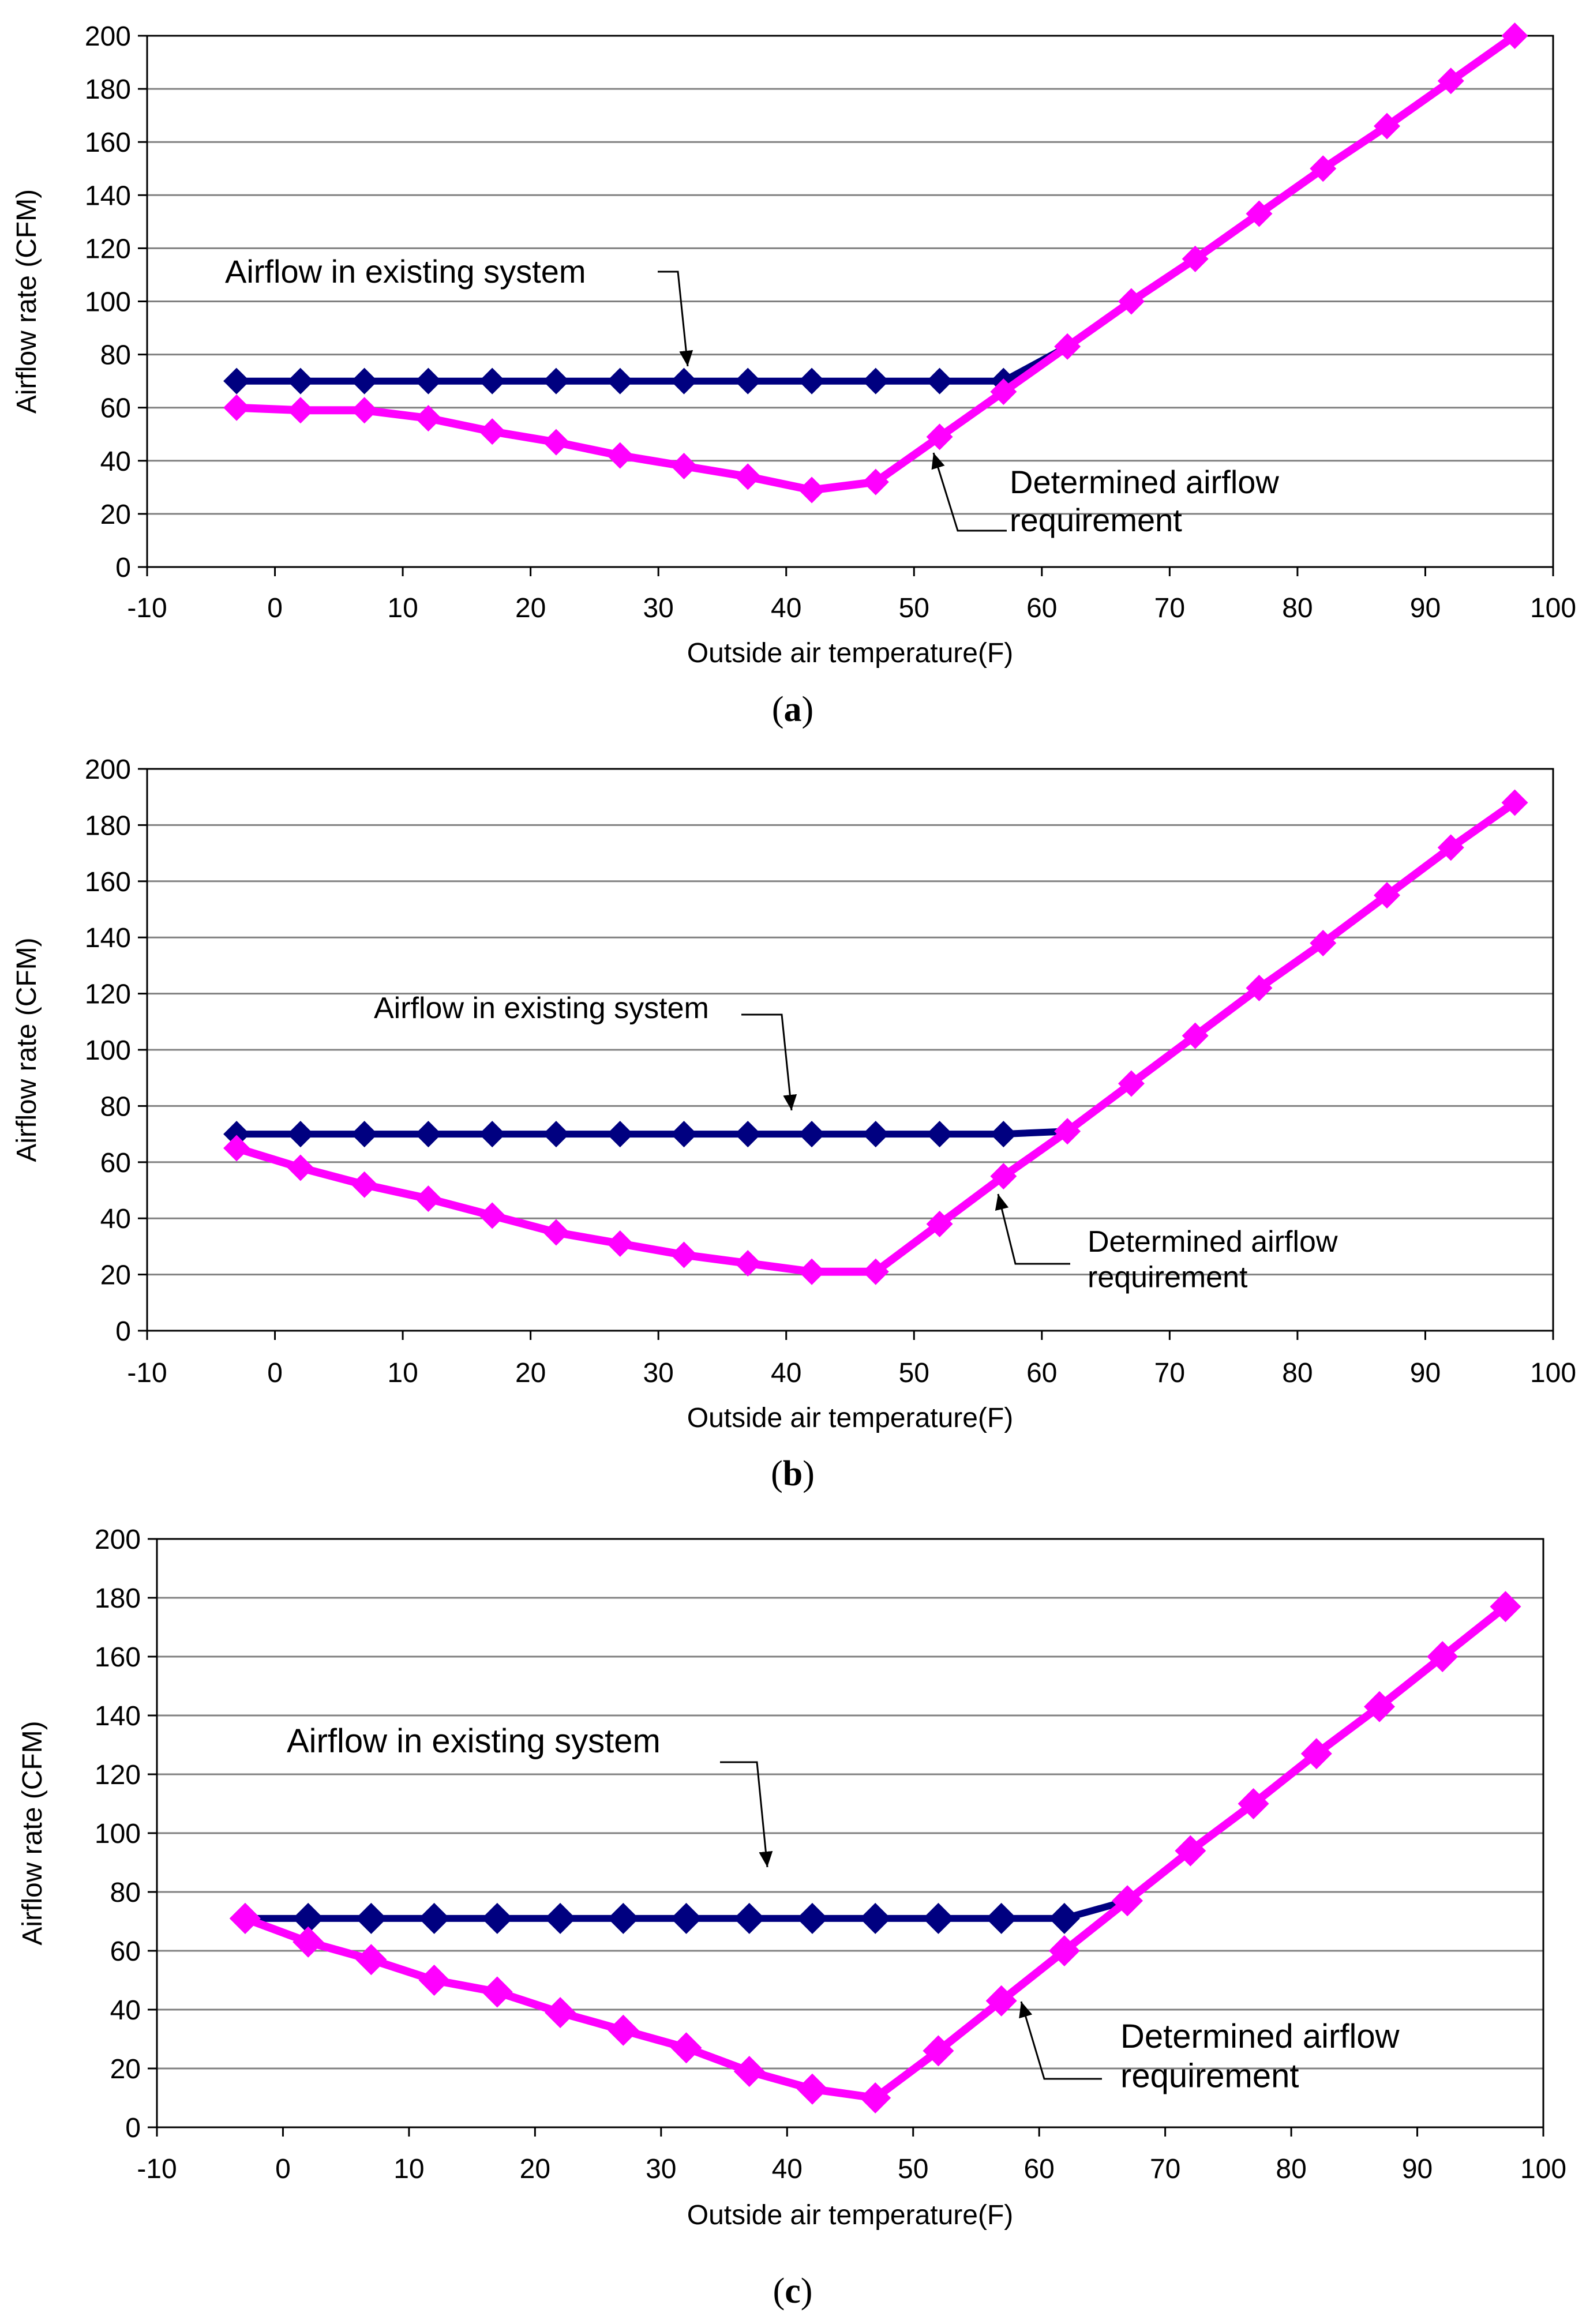 The image size is (1586, 2324). I want to click on annotation-arrow-requirement, so click(1060, 2041).